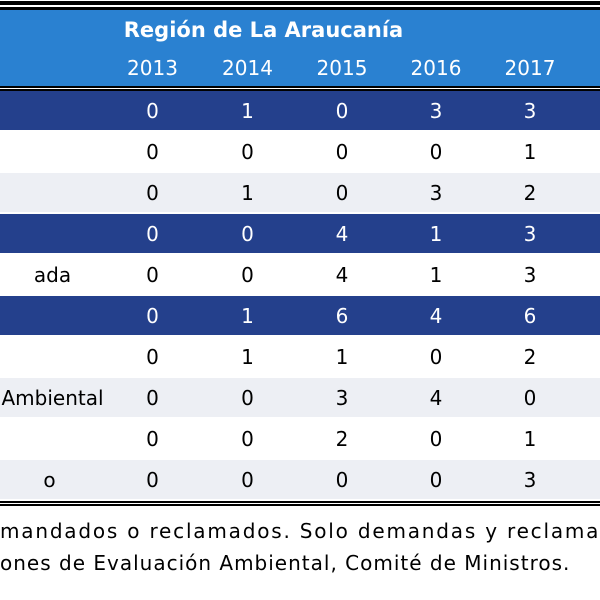 Image resolution: width=600 pixels, height=600 pixels. I want to click on year-header: 2017, so click(530, 68).